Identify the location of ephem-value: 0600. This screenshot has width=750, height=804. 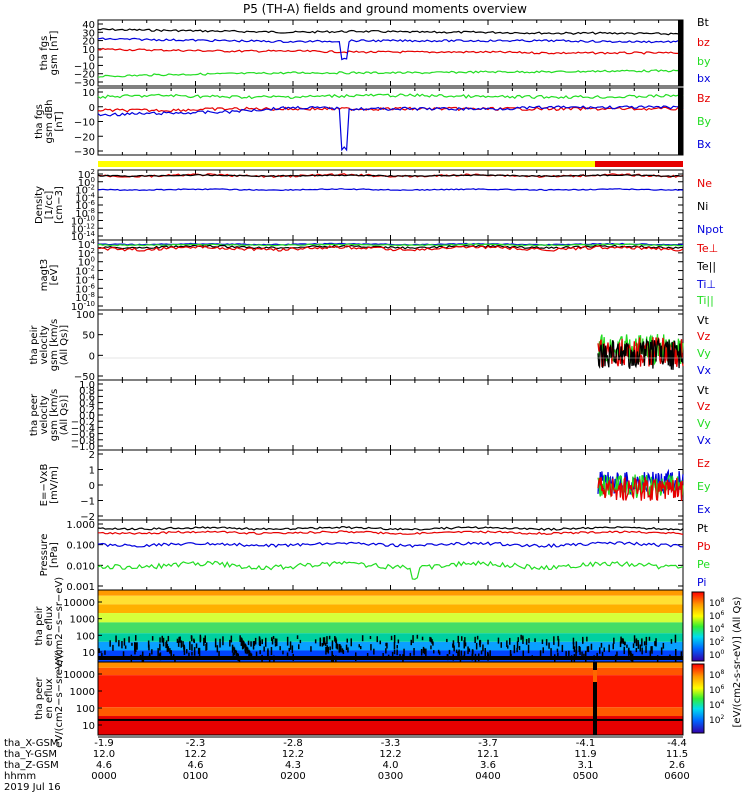
(676, 776).